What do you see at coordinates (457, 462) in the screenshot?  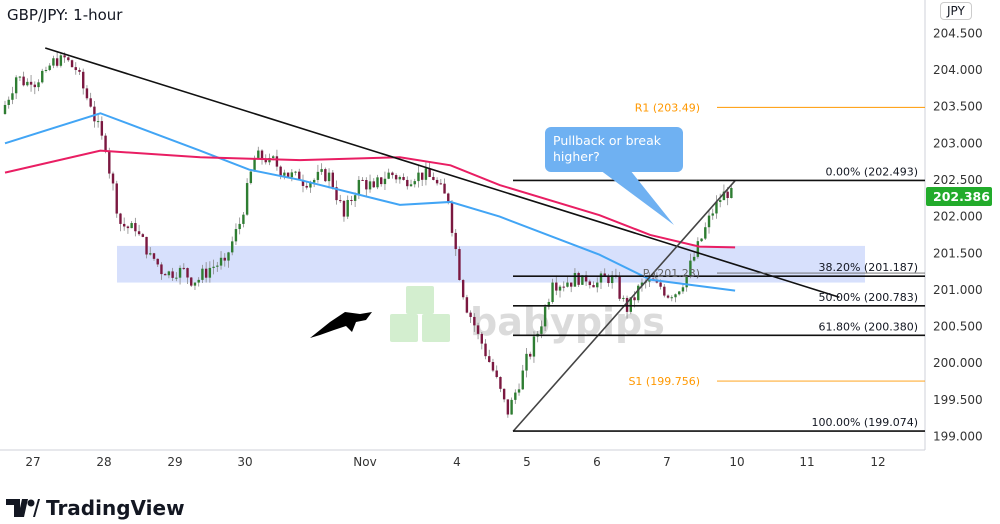 I see `time-tick-label: 4` at bounding box center [457, 462].